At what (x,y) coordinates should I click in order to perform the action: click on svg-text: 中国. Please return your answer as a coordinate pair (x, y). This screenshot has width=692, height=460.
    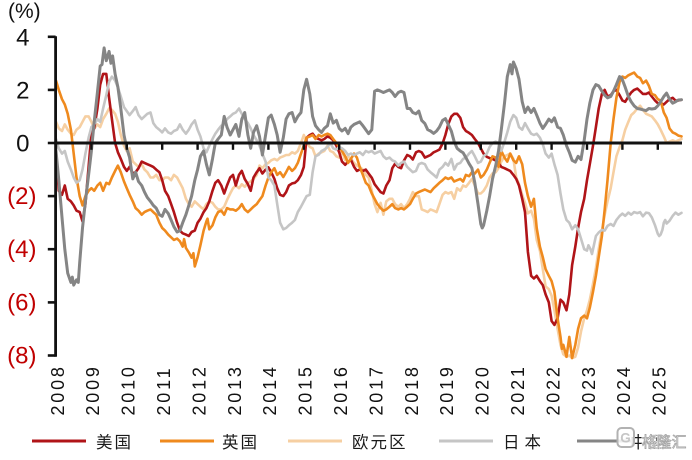
    Looking at the image, I should click on (648, 442).